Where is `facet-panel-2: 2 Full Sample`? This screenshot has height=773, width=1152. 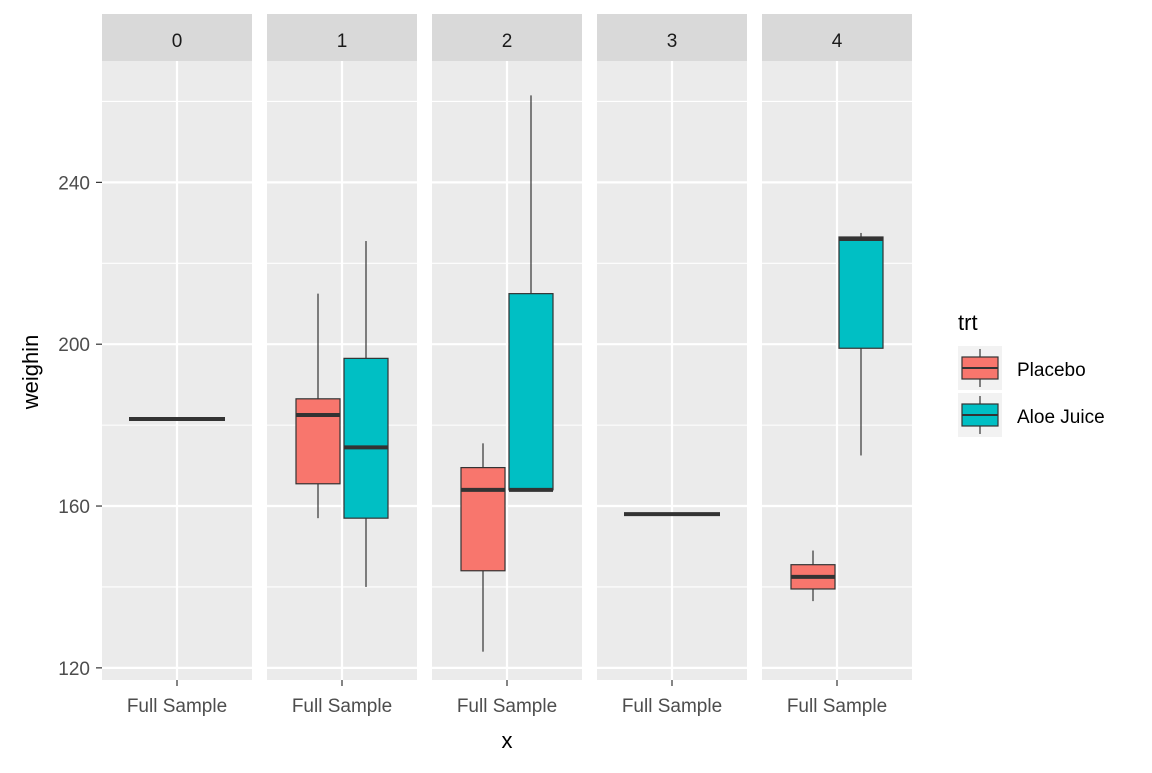 facet-panel-2: 2 Full Sample is located at coordinates (507, 365).